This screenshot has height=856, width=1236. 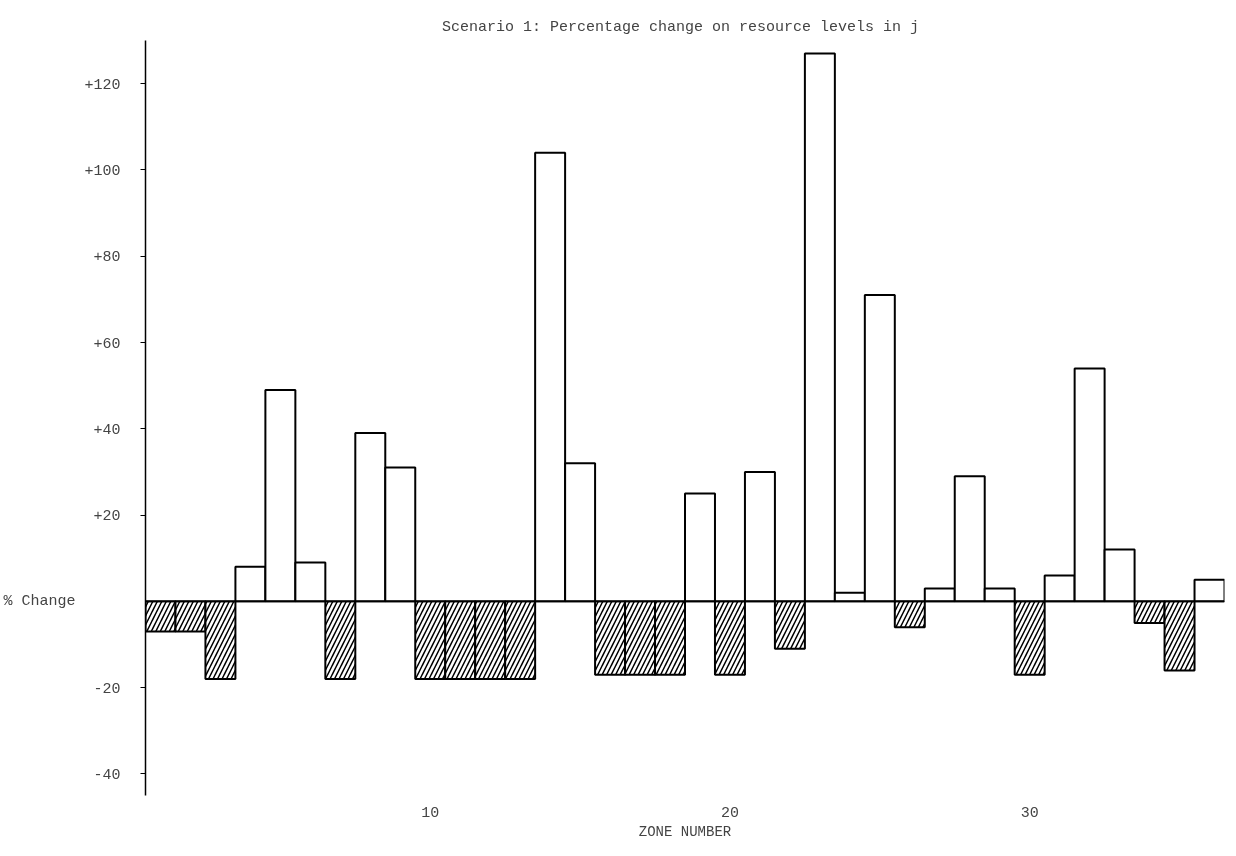 I want to click on x-tick-label: 10, so click(x=430, y=813).